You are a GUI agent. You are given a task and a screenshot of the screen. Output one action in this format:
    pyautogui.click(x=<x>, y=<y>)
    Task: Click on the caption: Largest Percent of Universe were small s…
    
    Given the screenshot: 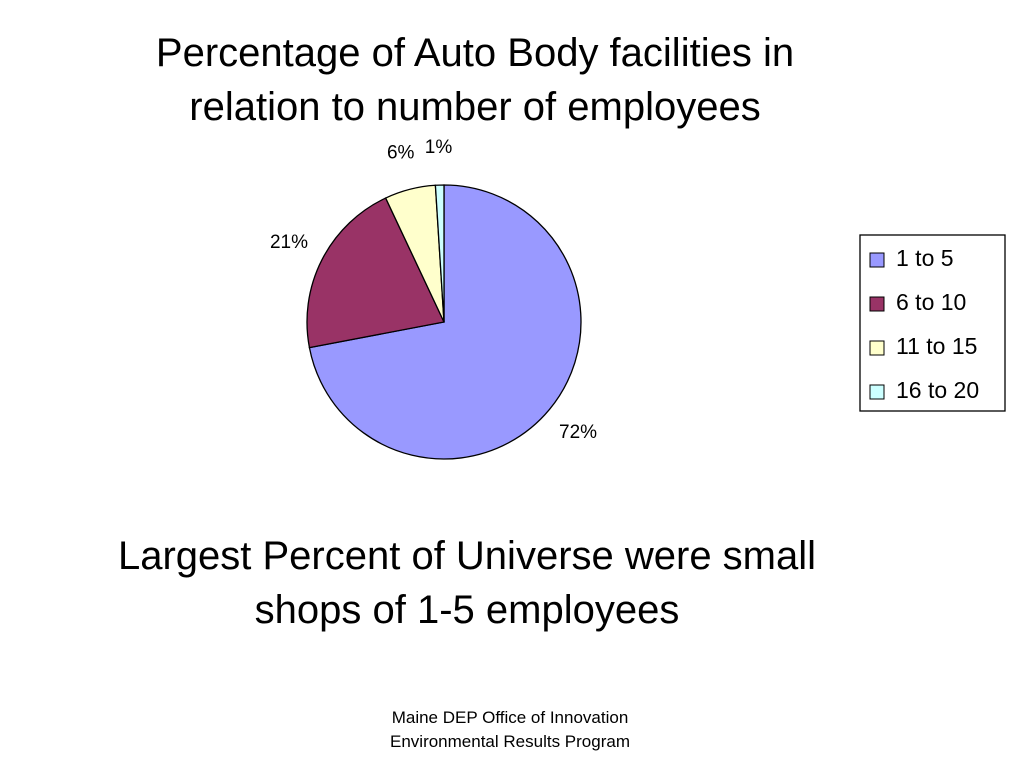 What is the action you would take?
    pyautogui.click(x=467, y=583)
    